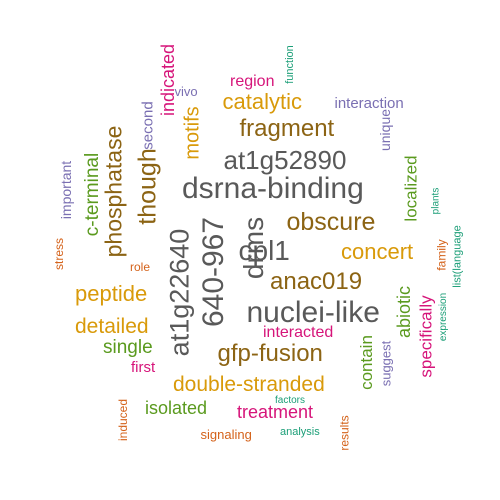 This screenshot has width=500, height=500. I want to click on word-double-stranded: double-stranded, so click(249, 384).